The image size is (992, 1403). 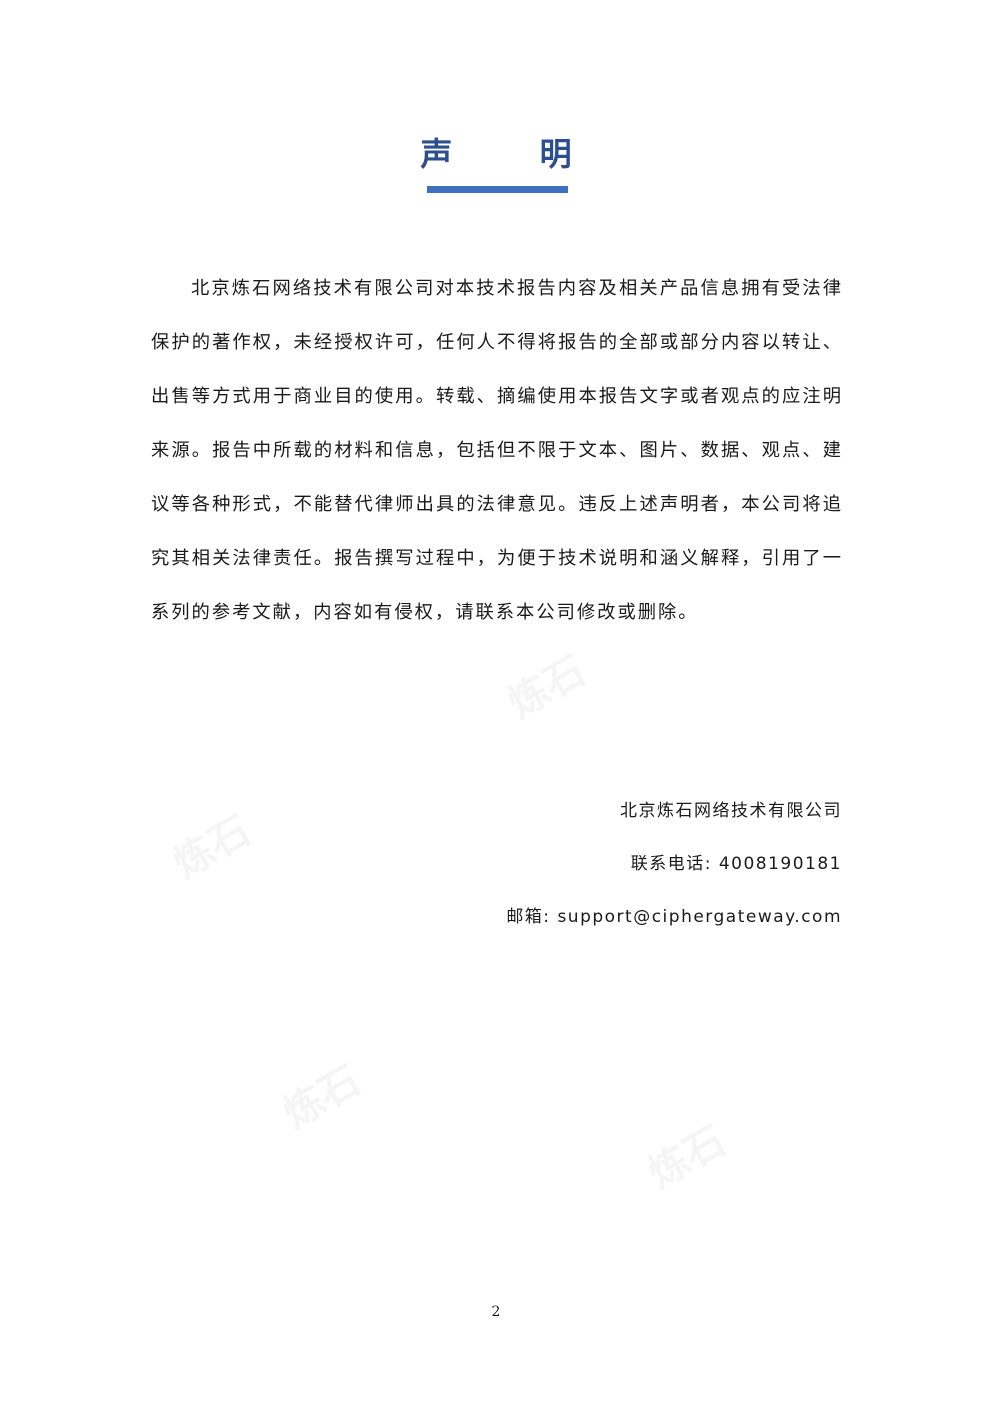 What do you see at coordinates (736, 864) in the screenshot?
I see `signature-phone: 联系电话: 4008190181` at bounding box center [736, 864].